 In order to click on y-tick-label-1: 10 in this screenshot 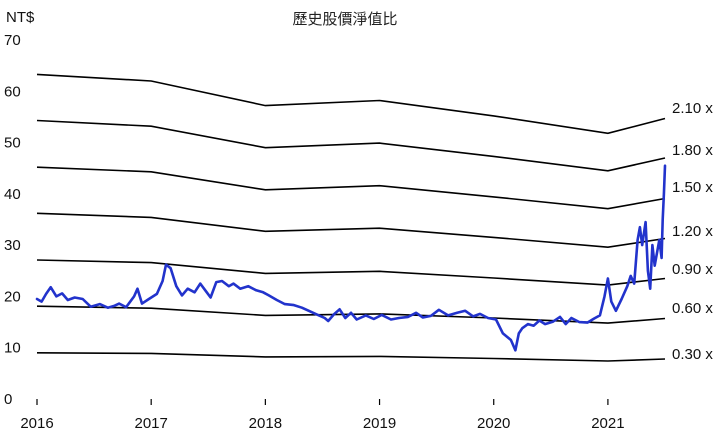, I will do `click(12, 348)`.